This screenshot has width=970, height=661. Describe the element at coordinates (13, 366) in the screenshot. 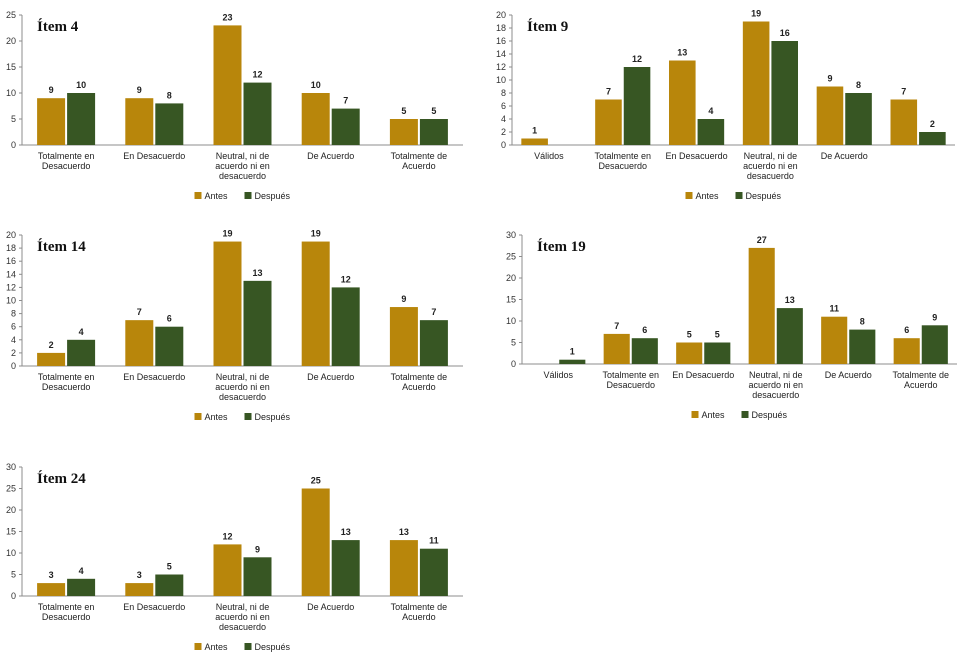

I see `y-tick-label: 0` at that location.